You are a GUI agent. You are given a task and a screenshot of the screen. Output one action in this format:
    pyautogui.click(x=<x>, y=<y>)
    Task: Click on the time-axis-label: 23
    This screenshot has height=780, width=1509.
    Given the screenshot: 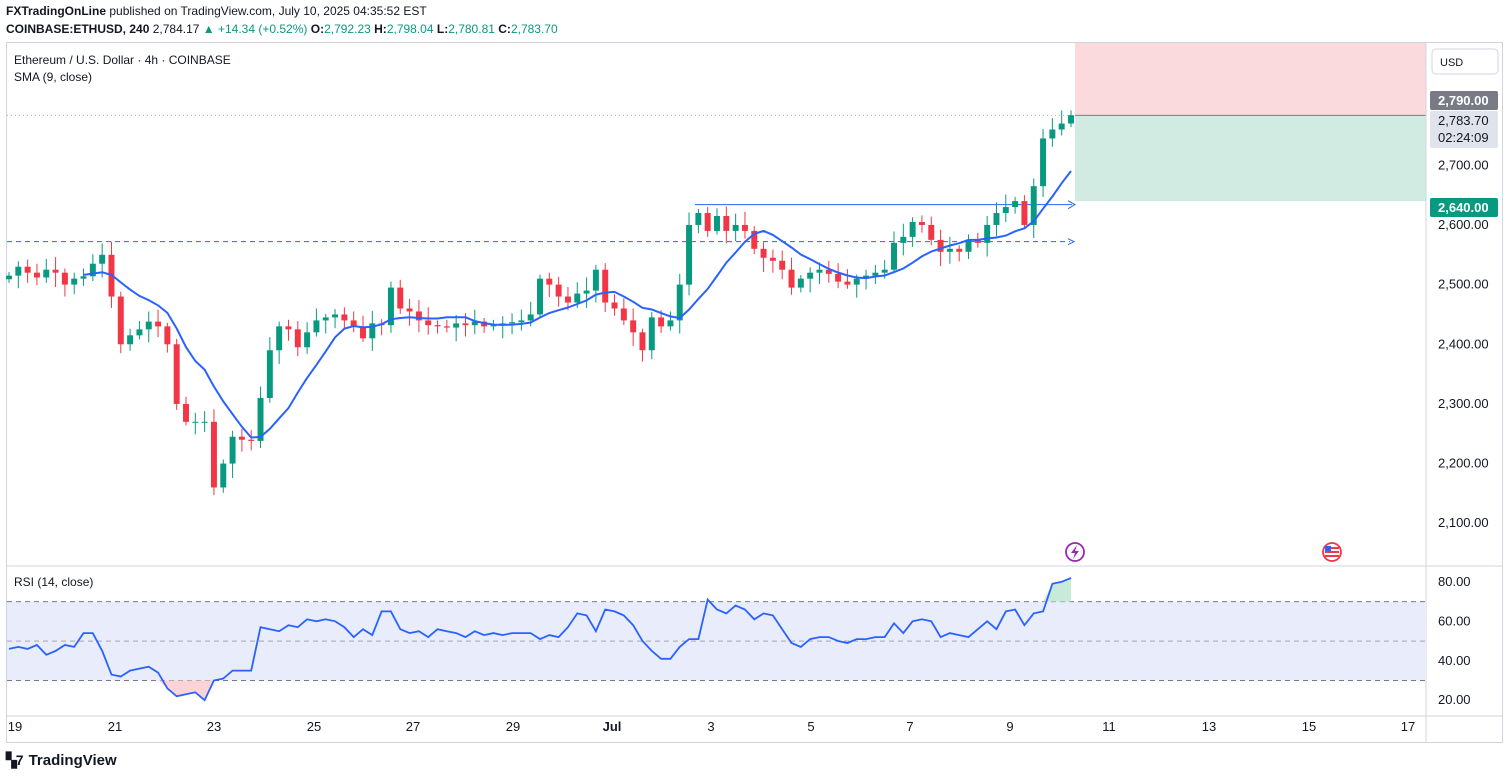 What is the action you would take?
    pyautogui.click(x=214, y=726)
    